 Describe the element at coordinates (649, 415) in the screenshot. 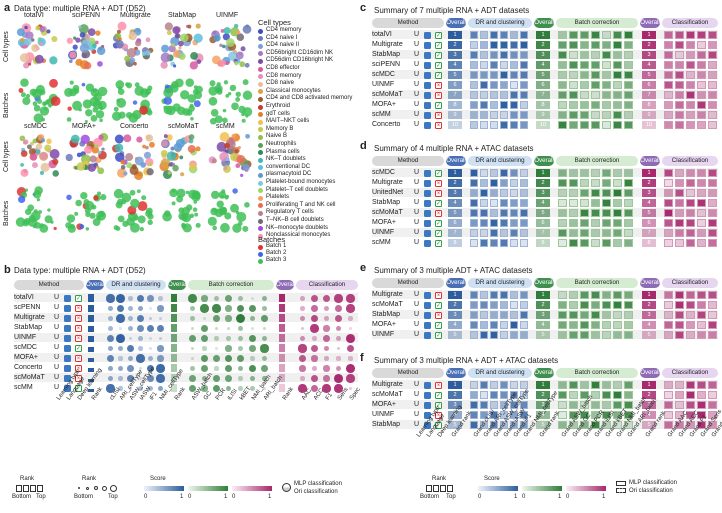

I see `rank-cell: 4` at that location.